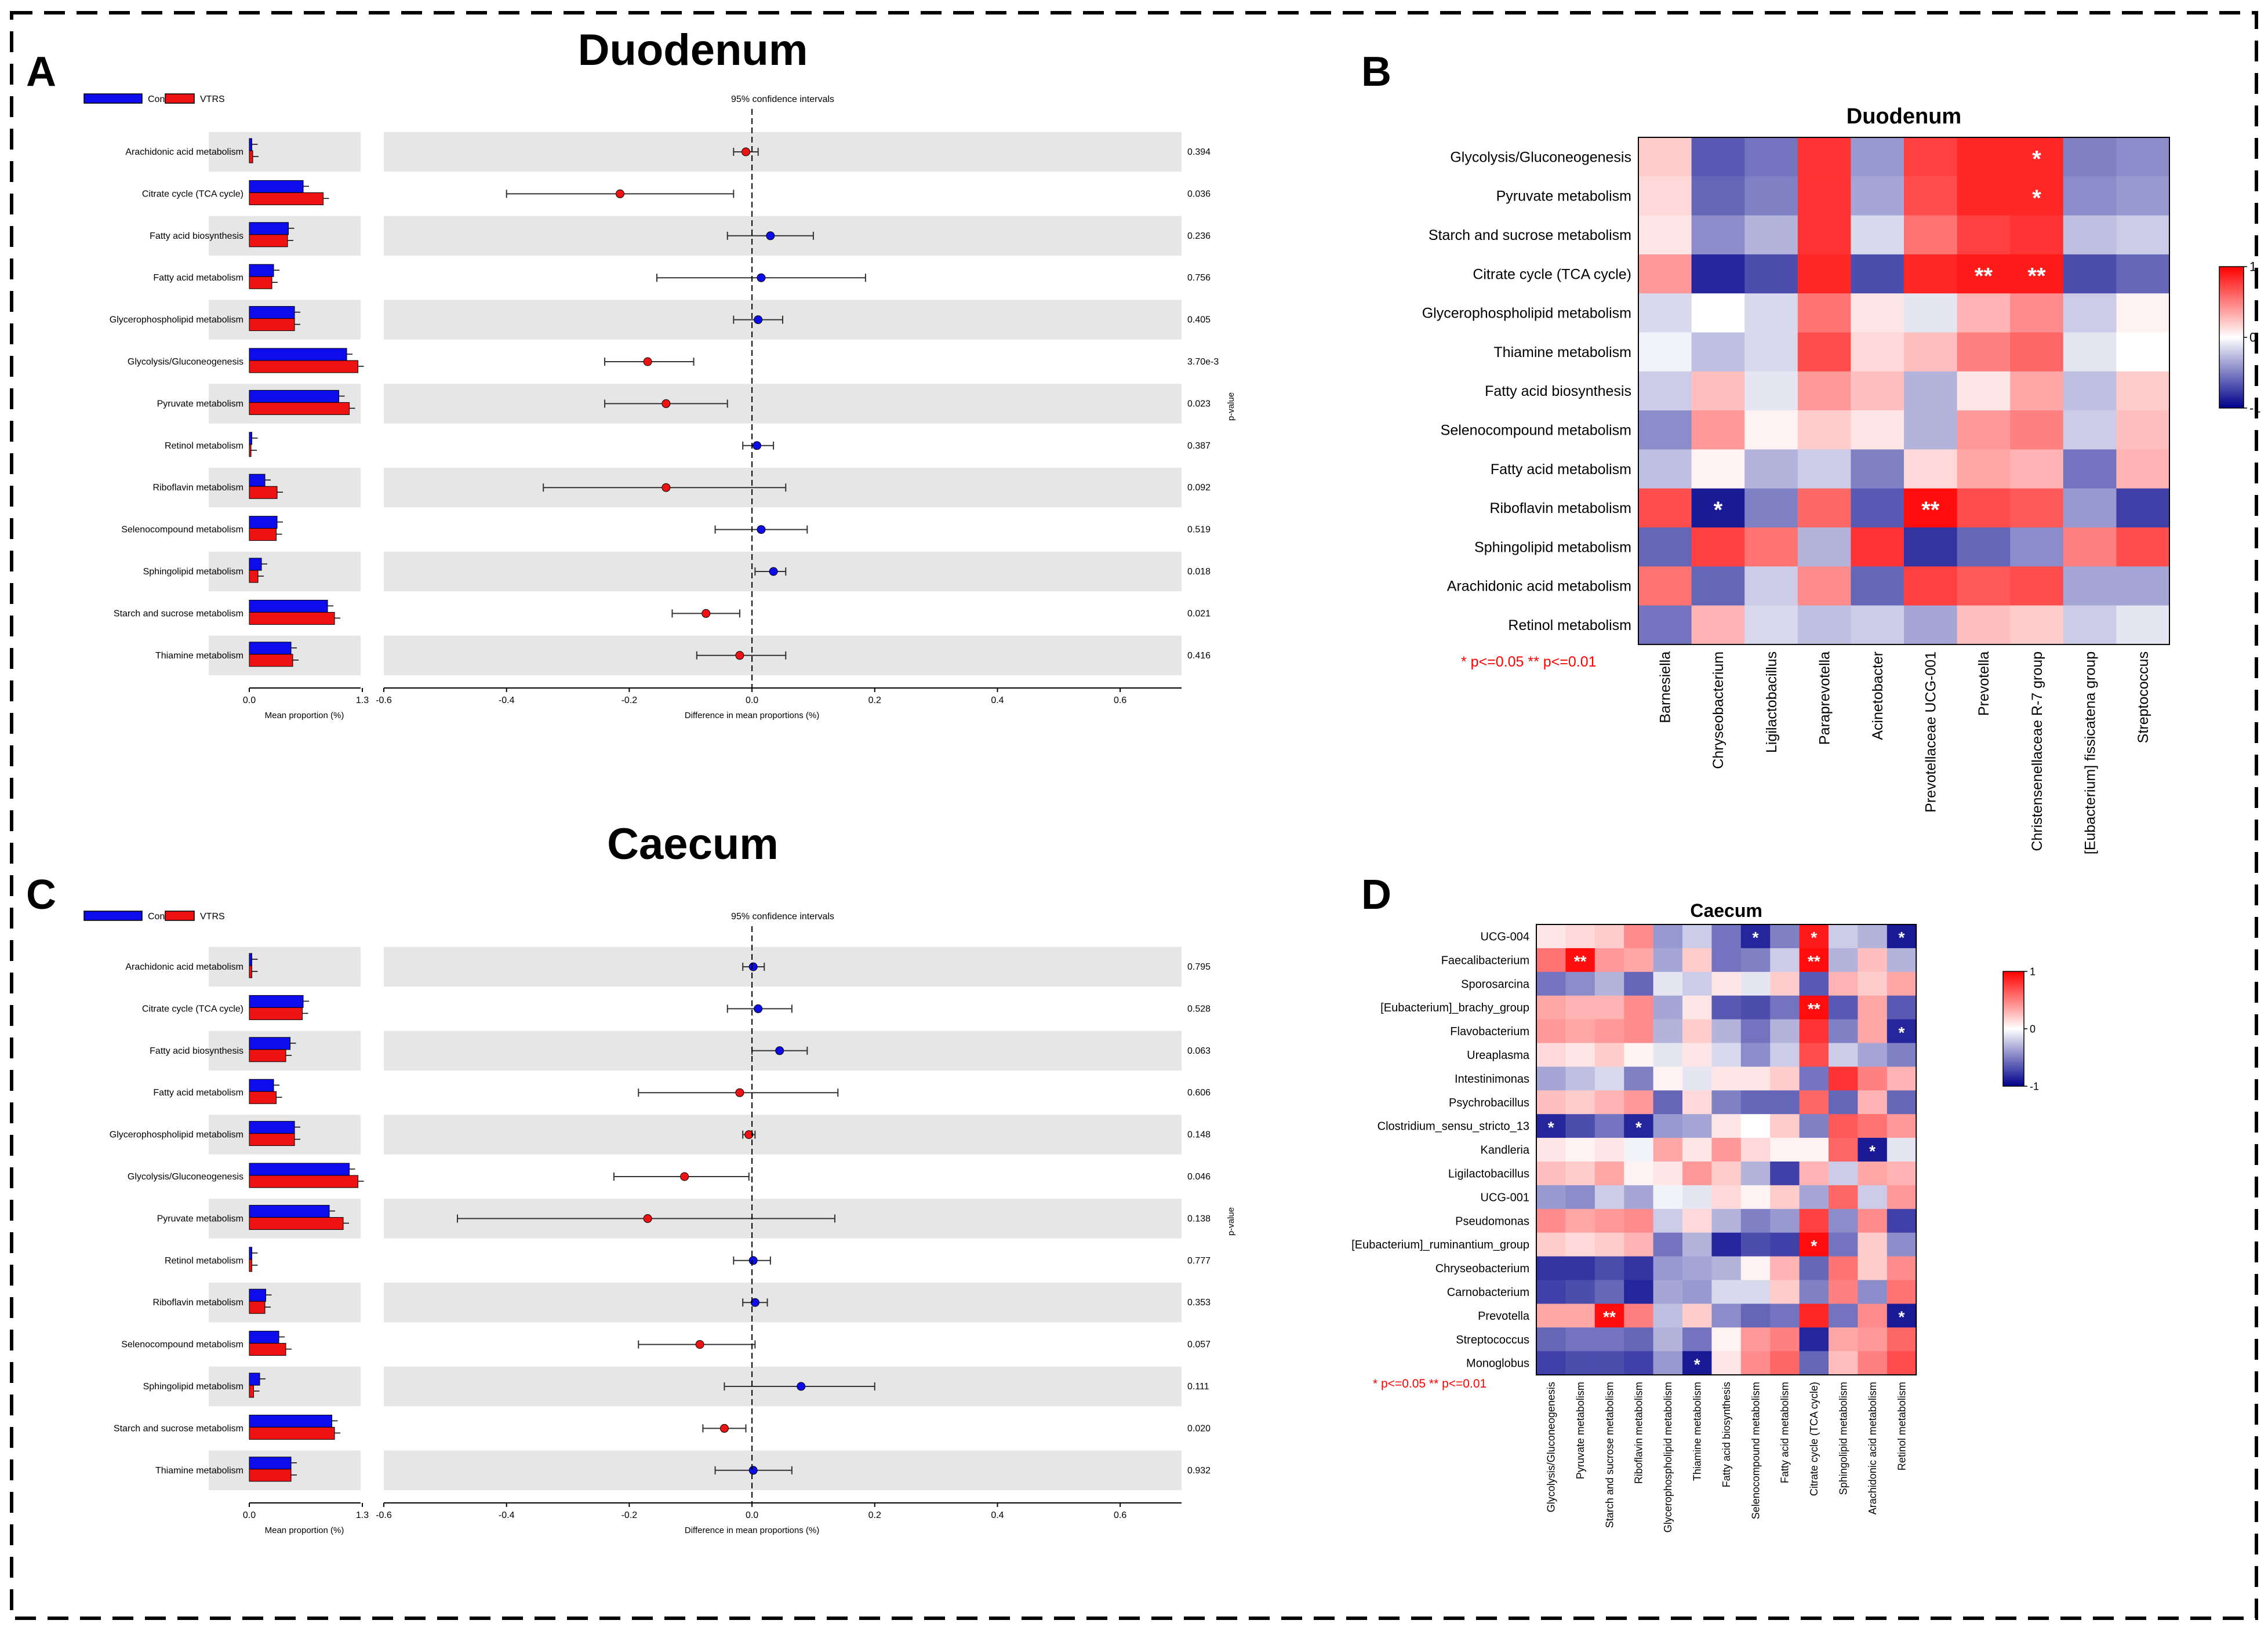 The width and height of the screenshot is (2268, 1631). What do you see at coordinates (1454, 1008) in the screenshot?
I see `heatmap-row-label: [Eubacterium]_brachy_group` at bounding box center [1454, 1008].